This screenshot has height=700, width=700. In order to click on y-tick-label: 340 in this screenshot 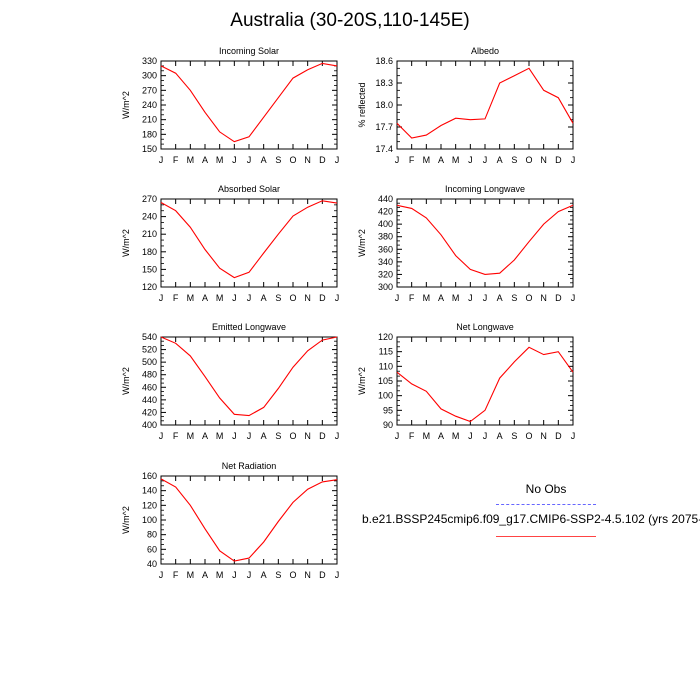, I will do `click(385, 262)`.